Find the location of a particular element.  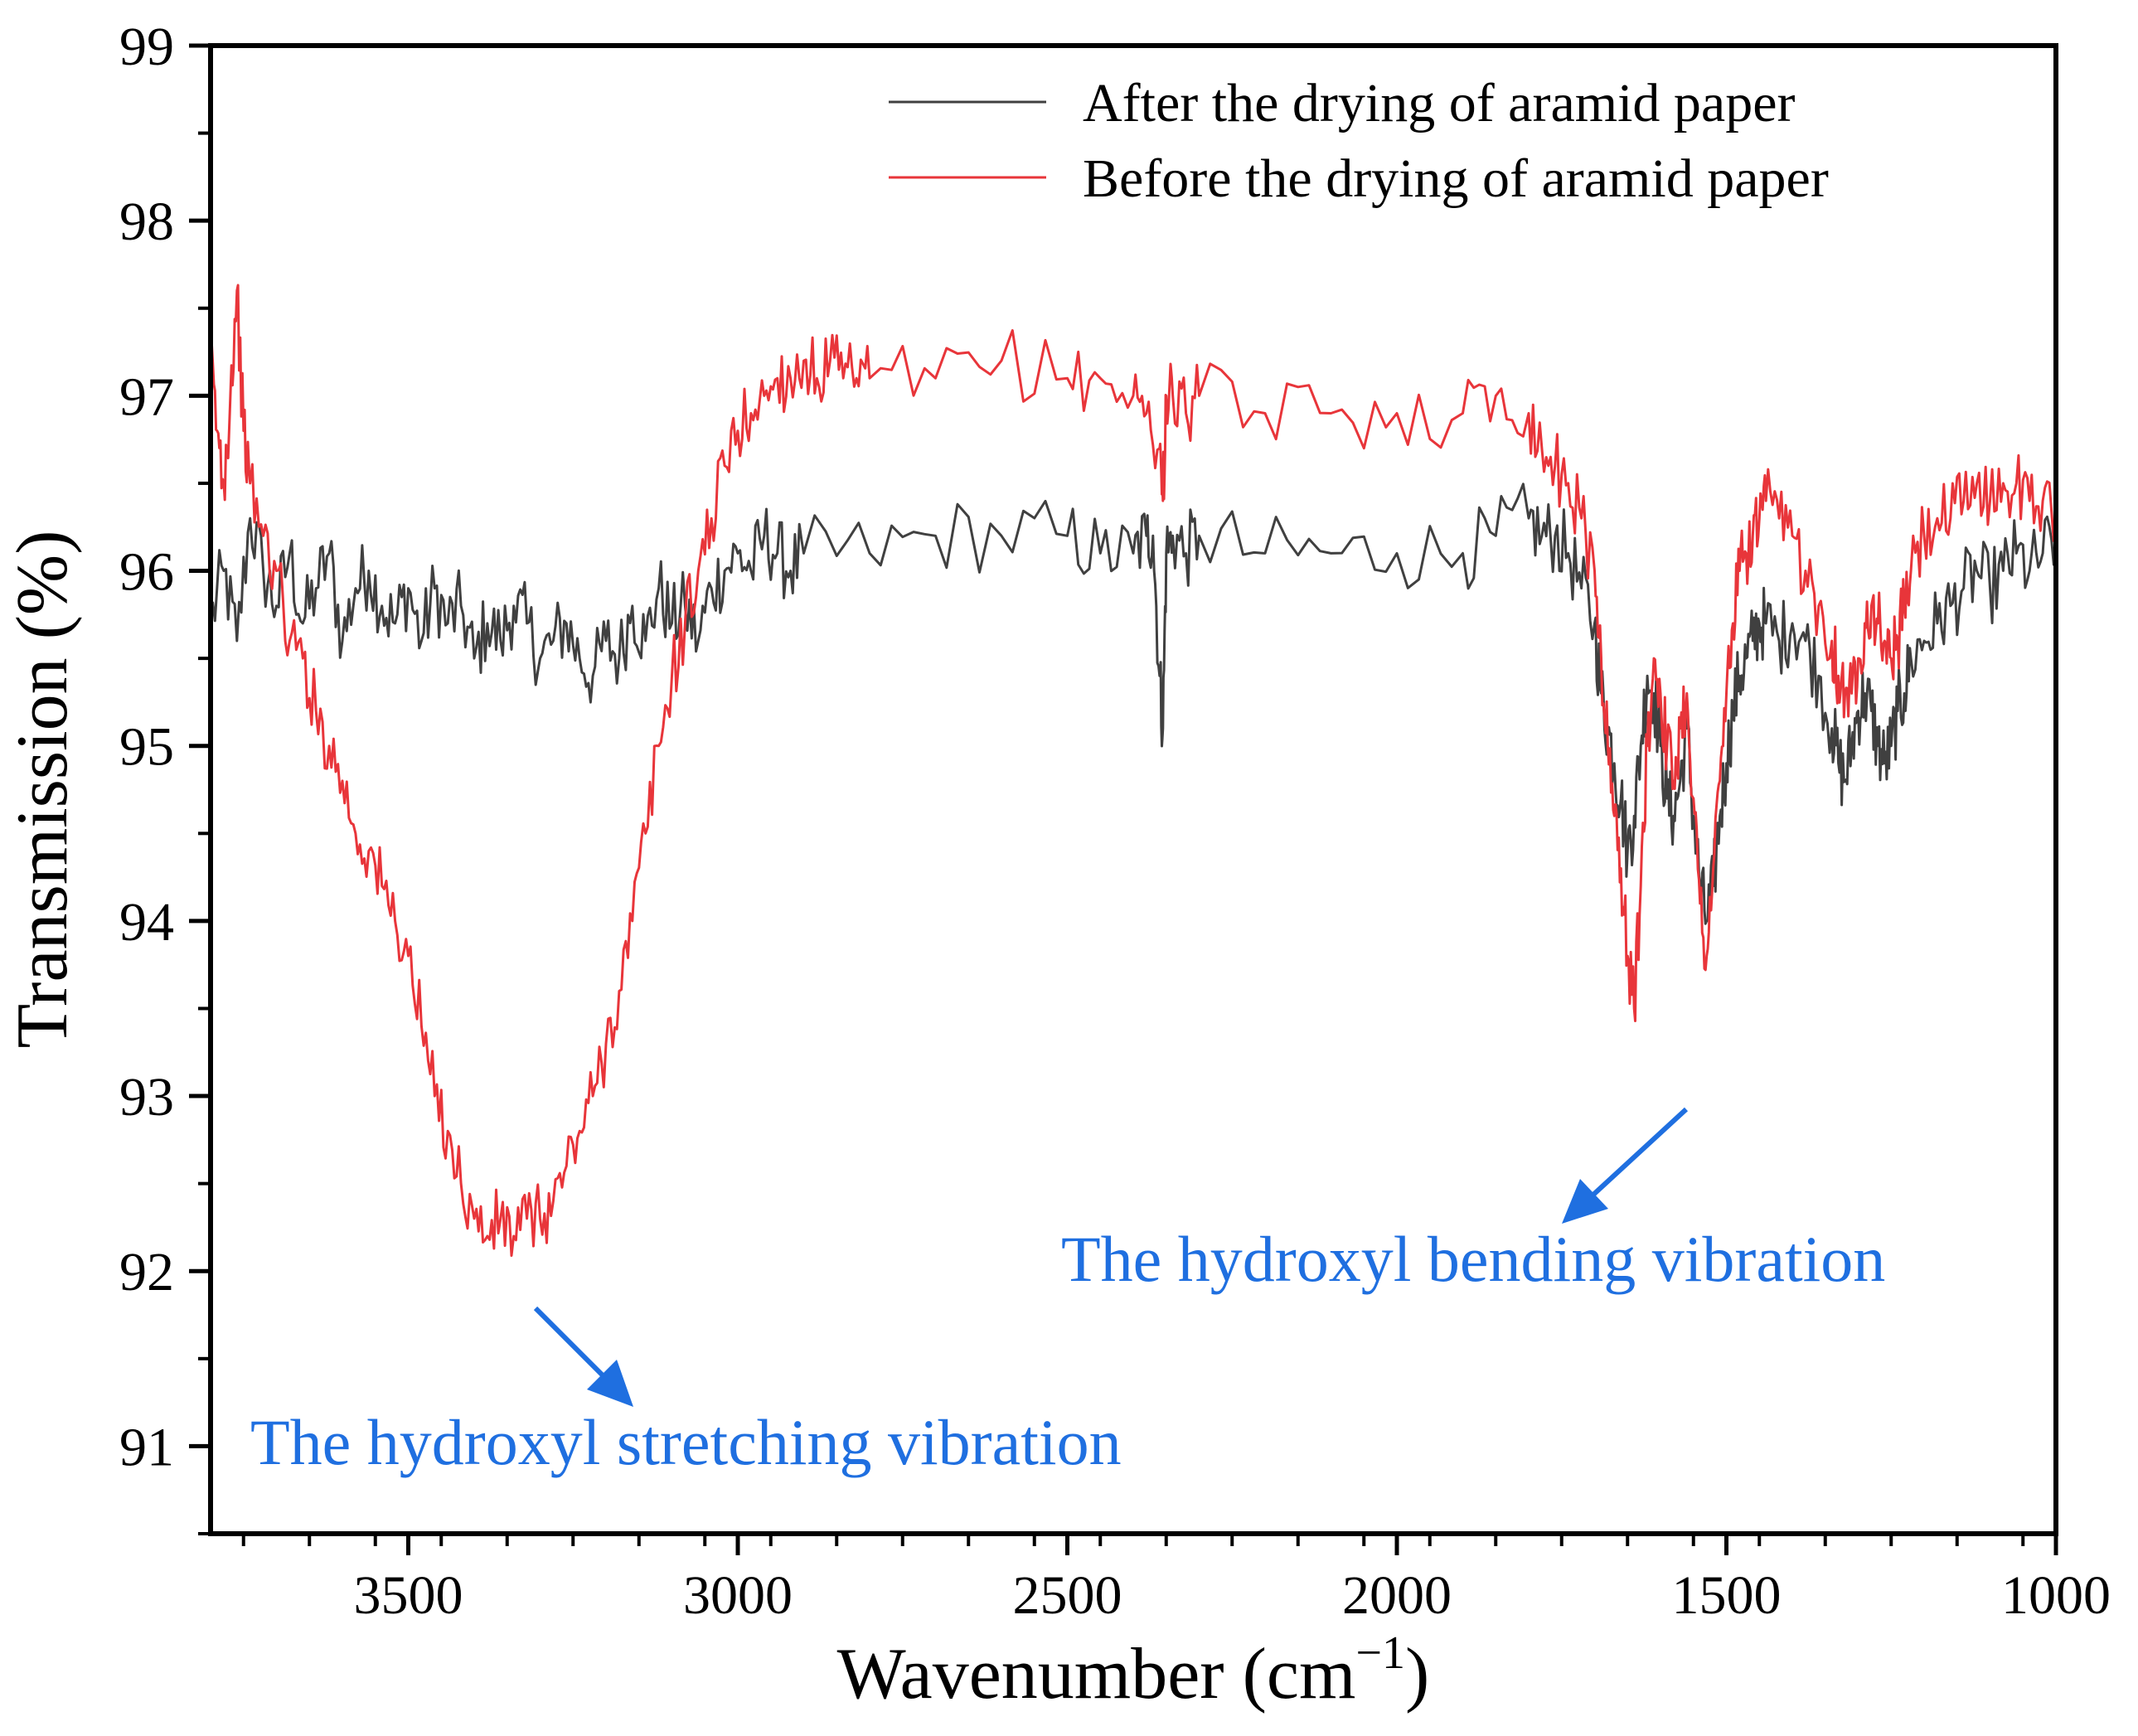

annotation-arrowhead-stretching is located at coordinates (610, 1383).